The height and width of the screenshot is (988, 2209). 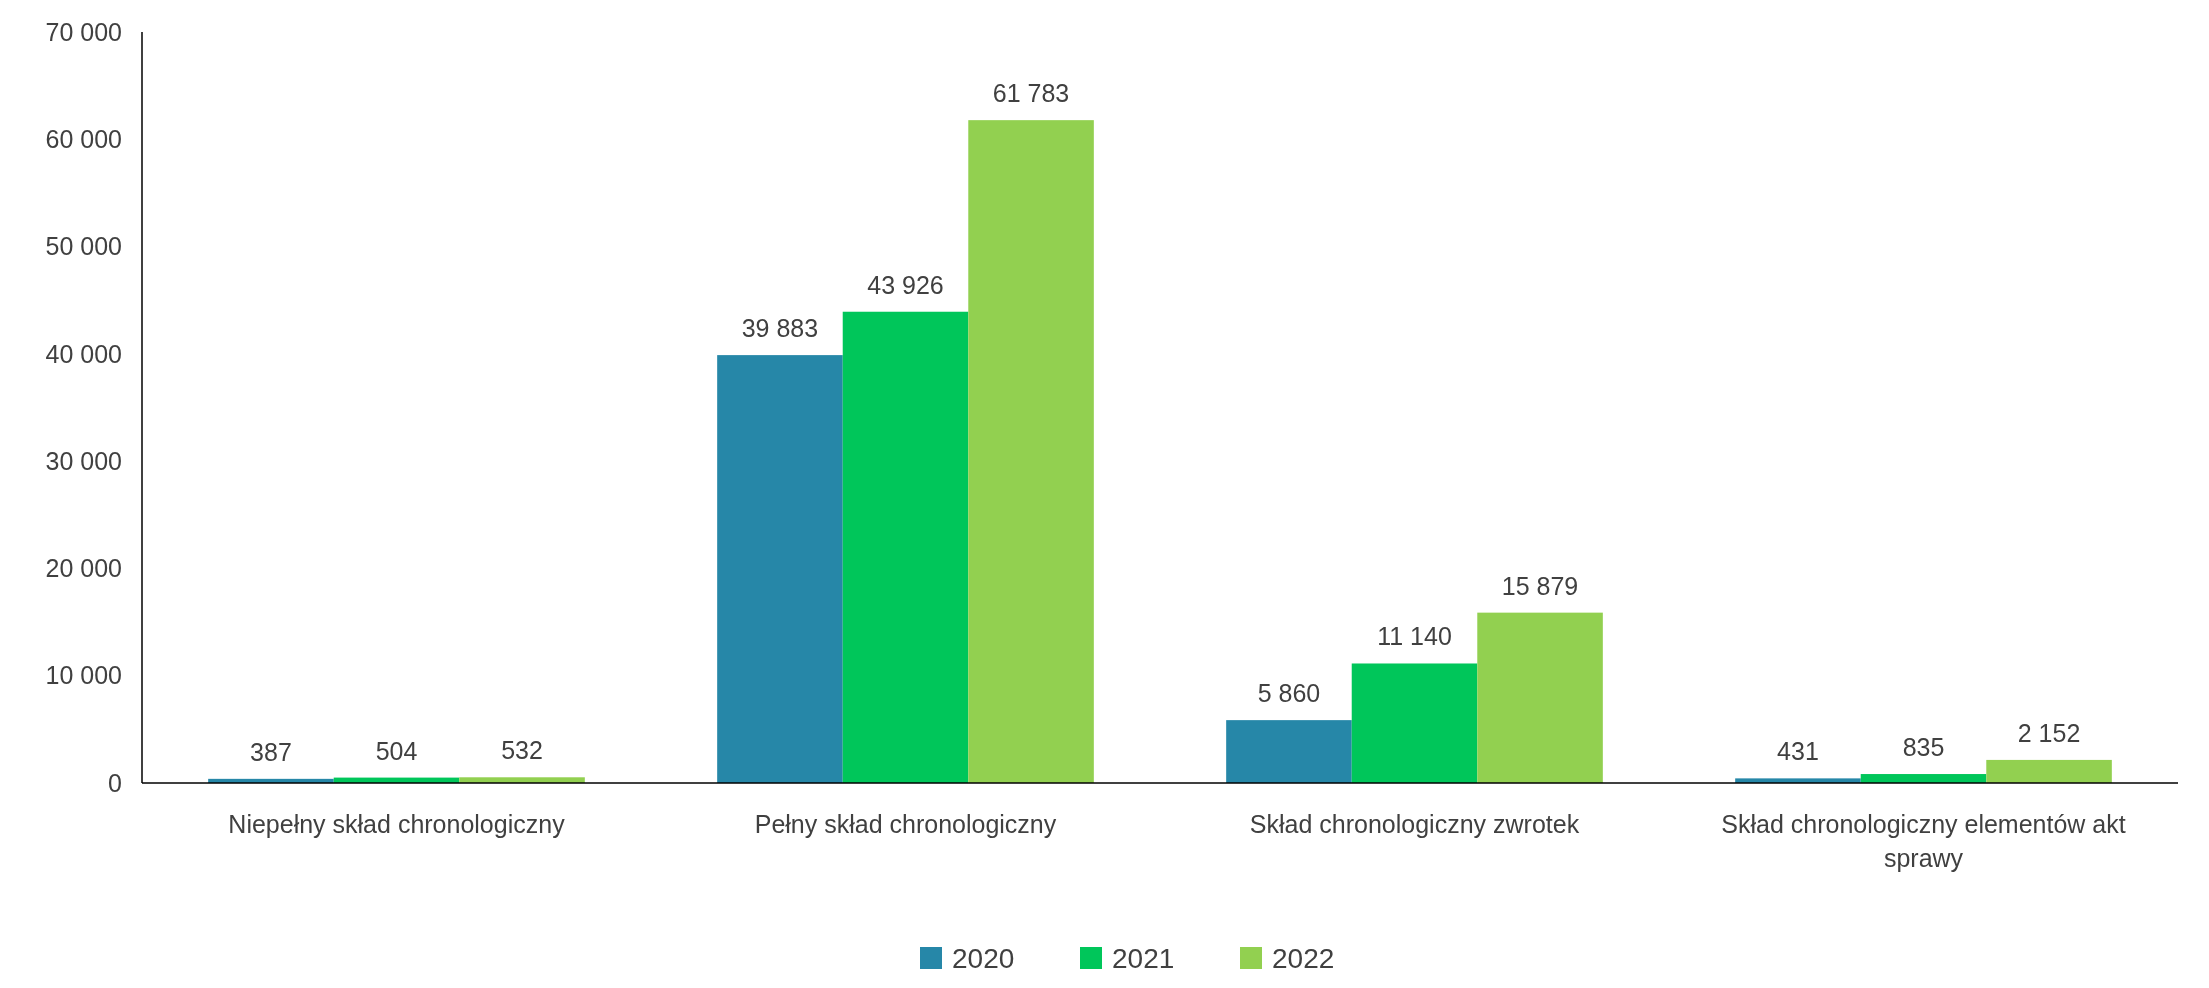 What do you see at coordinates (83, 353) in the screenshot?
I see `y-tick-label: 40 000` at bounding box center [83, 353].